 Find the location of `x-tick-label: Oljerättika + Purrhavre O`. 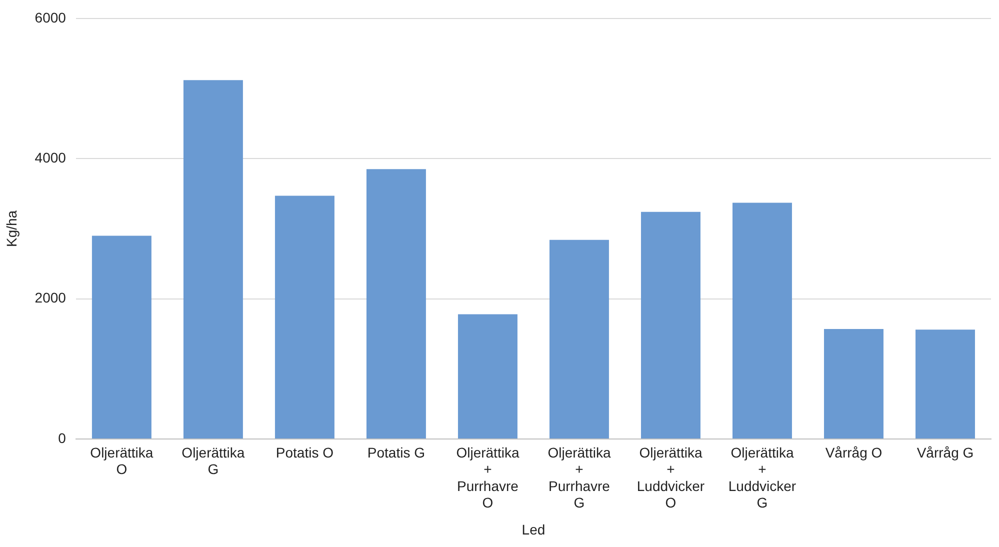

x-tick-label: Oljerättika + Purrhavre O is located at coordinates (488, 477).